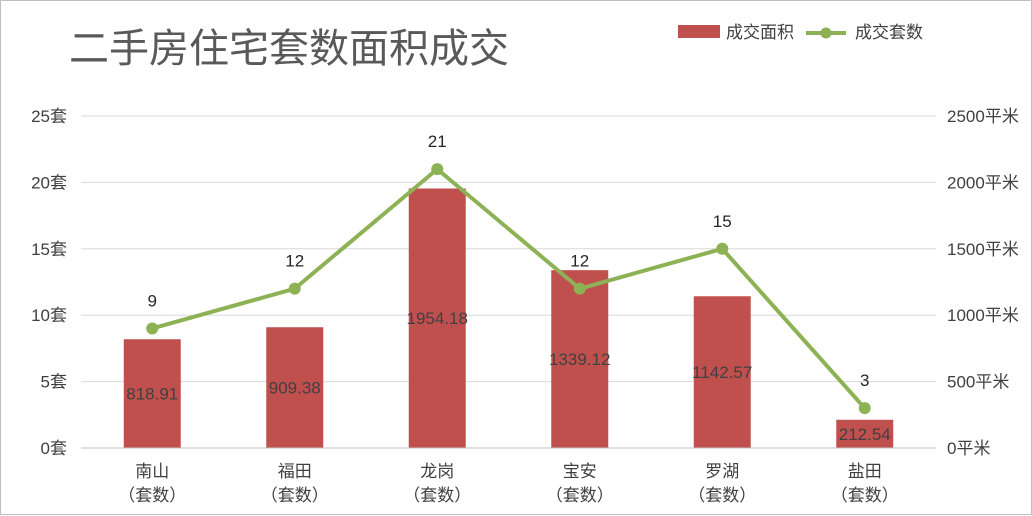  I want to click on bar-value-label: 1954.18, so click(437, 318).